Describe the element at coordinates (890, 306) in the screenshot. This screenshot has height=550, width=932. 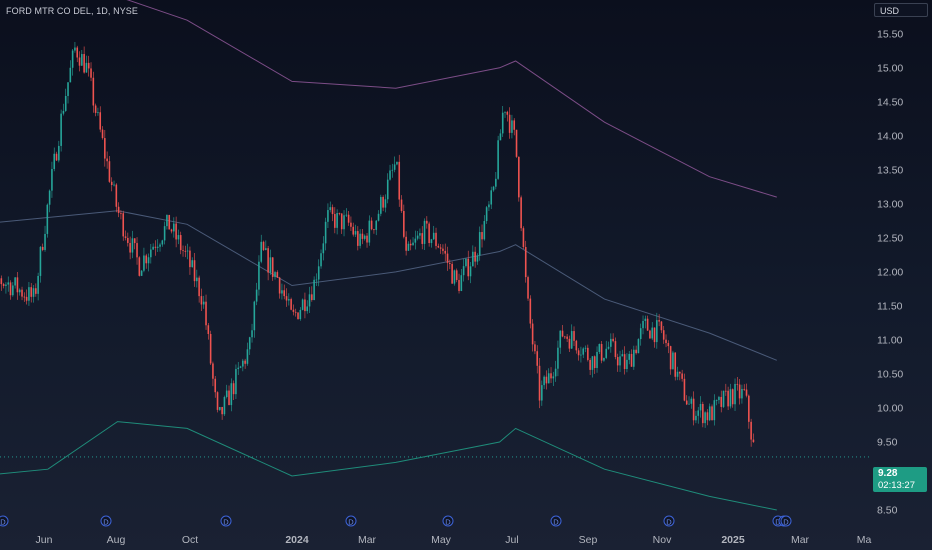
I see `y-tick-label: 11.50` at that location.